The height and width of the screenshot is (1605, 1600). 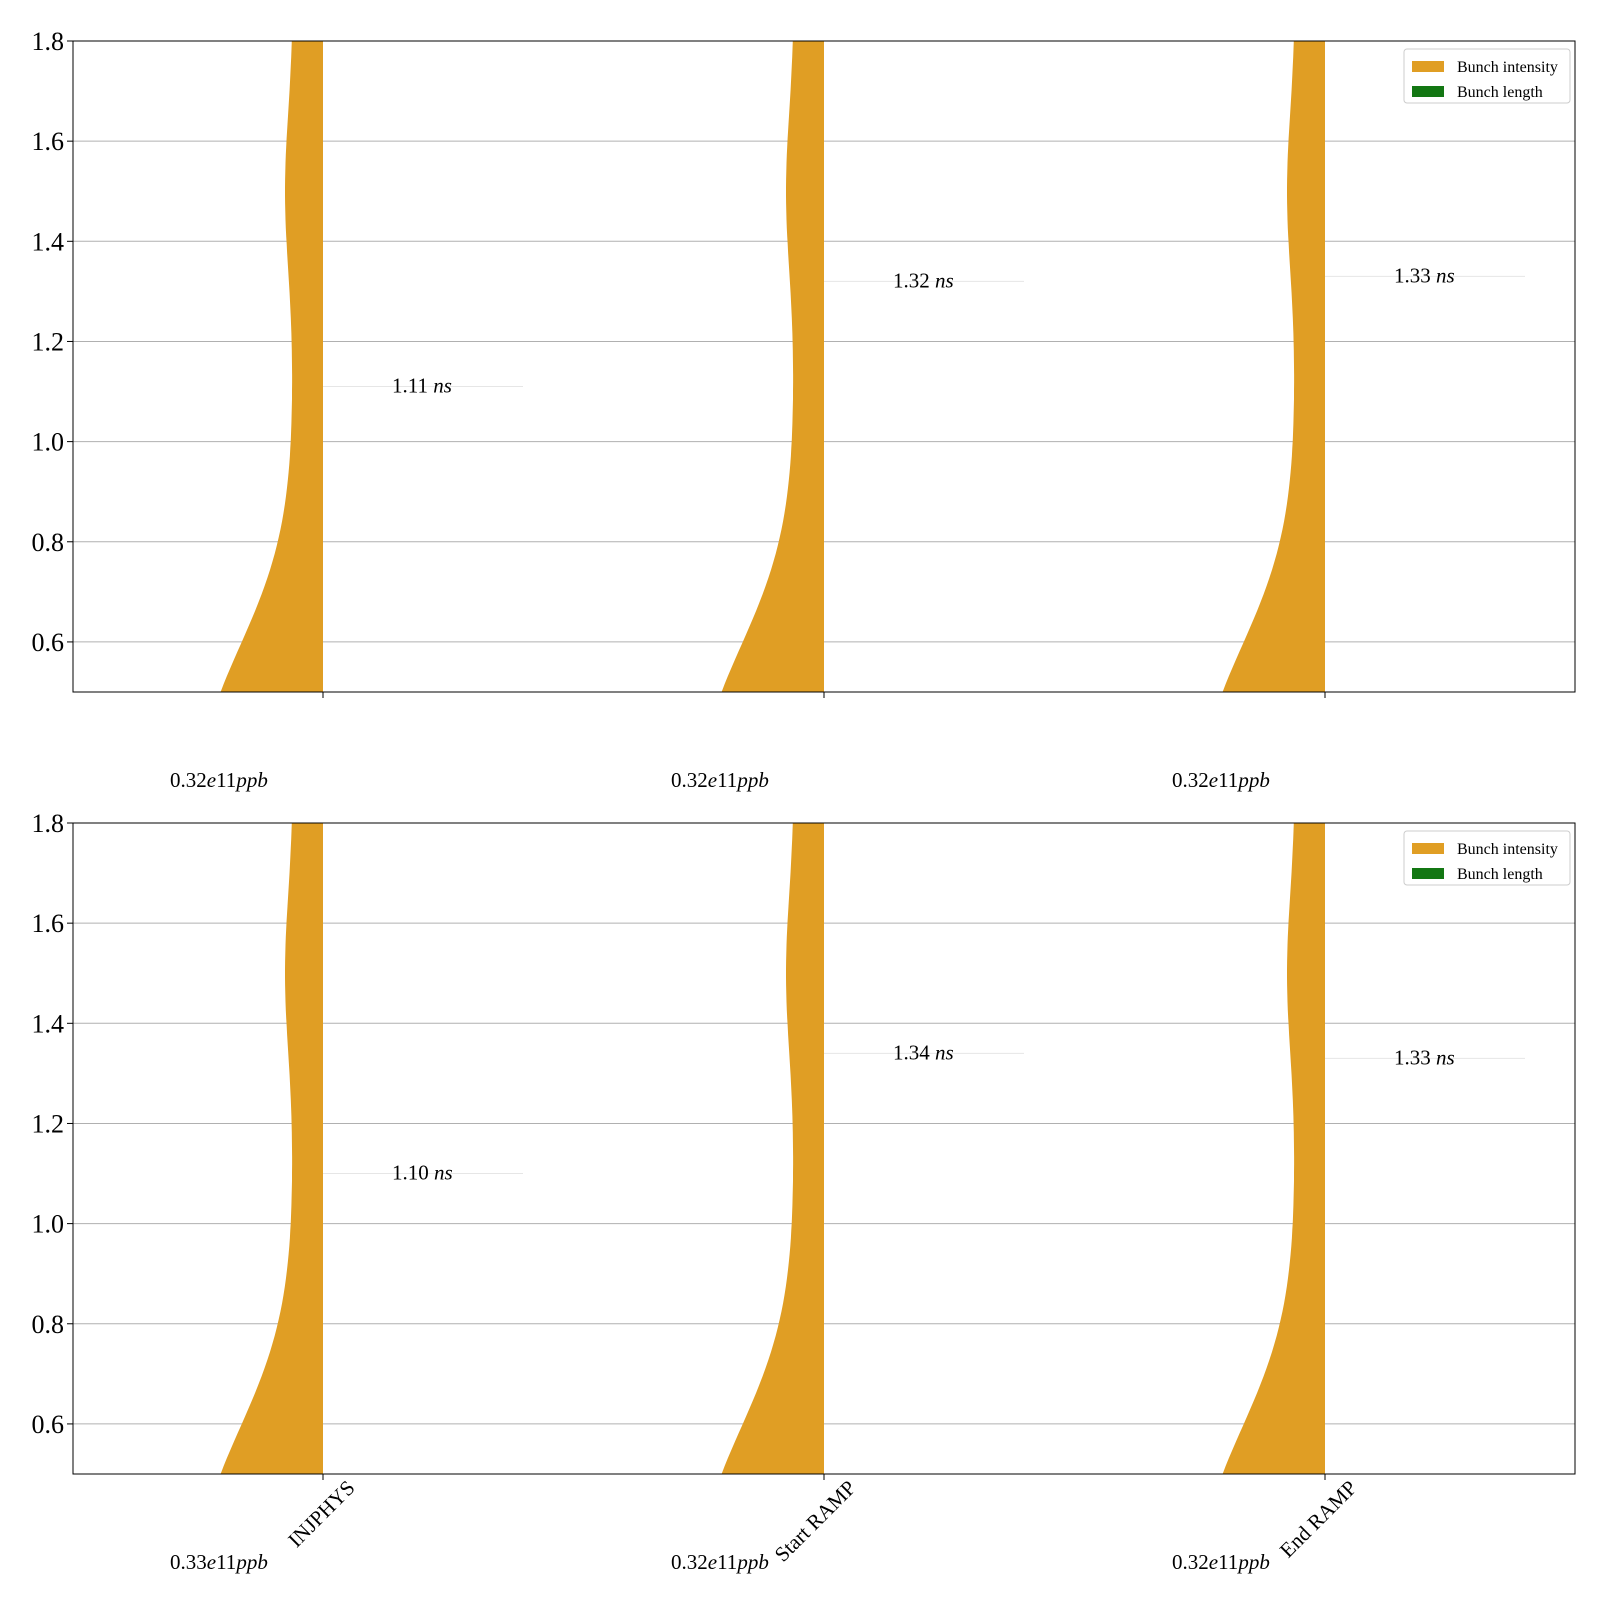 What do you see at coordinates (923, 280) in the screenshot?
I see `length-label: 1.32 ns` at bounding box center [923, 280].